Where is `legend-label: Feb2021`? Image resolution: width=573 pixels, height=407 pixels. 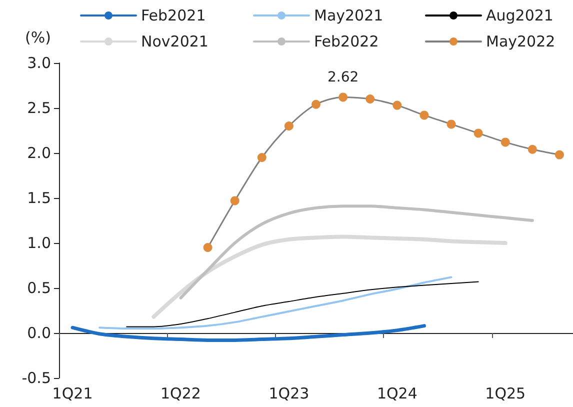
legend-label: Feb2021 is located at coordinates (173, 15).